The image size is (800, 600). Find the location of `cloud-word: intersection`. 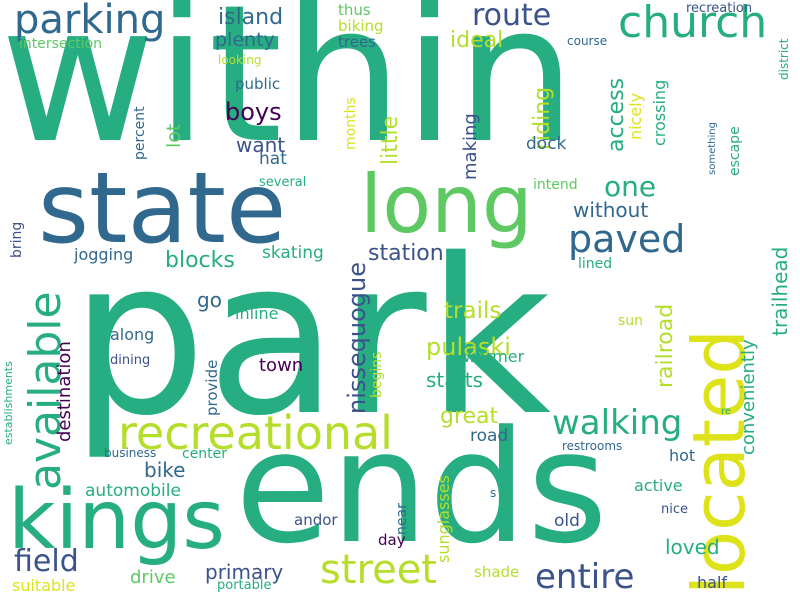

cloud-word: intersection is located at coordinates (61, 44).